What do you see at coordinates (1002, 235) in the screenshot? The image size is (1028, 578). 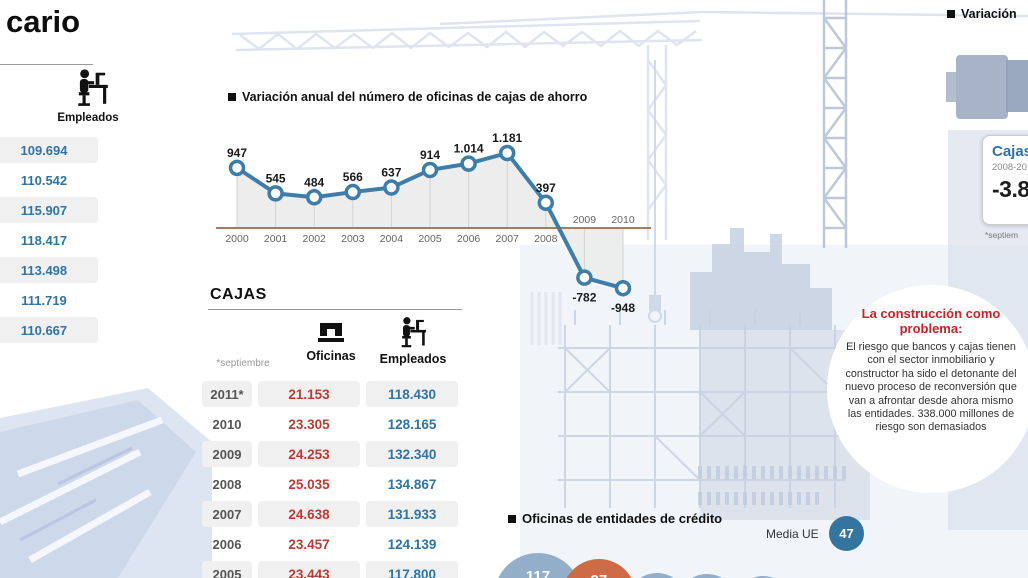 I see `cajas-box-footnote: *septiem` at bounding box center [1002, 235].